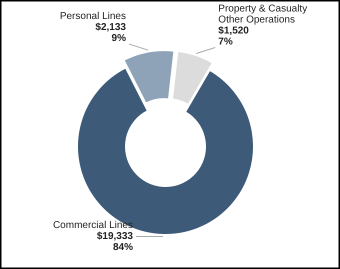 The image size is (340, 269). I want to click on data-label: $1,520 7%, so click(234, 36).